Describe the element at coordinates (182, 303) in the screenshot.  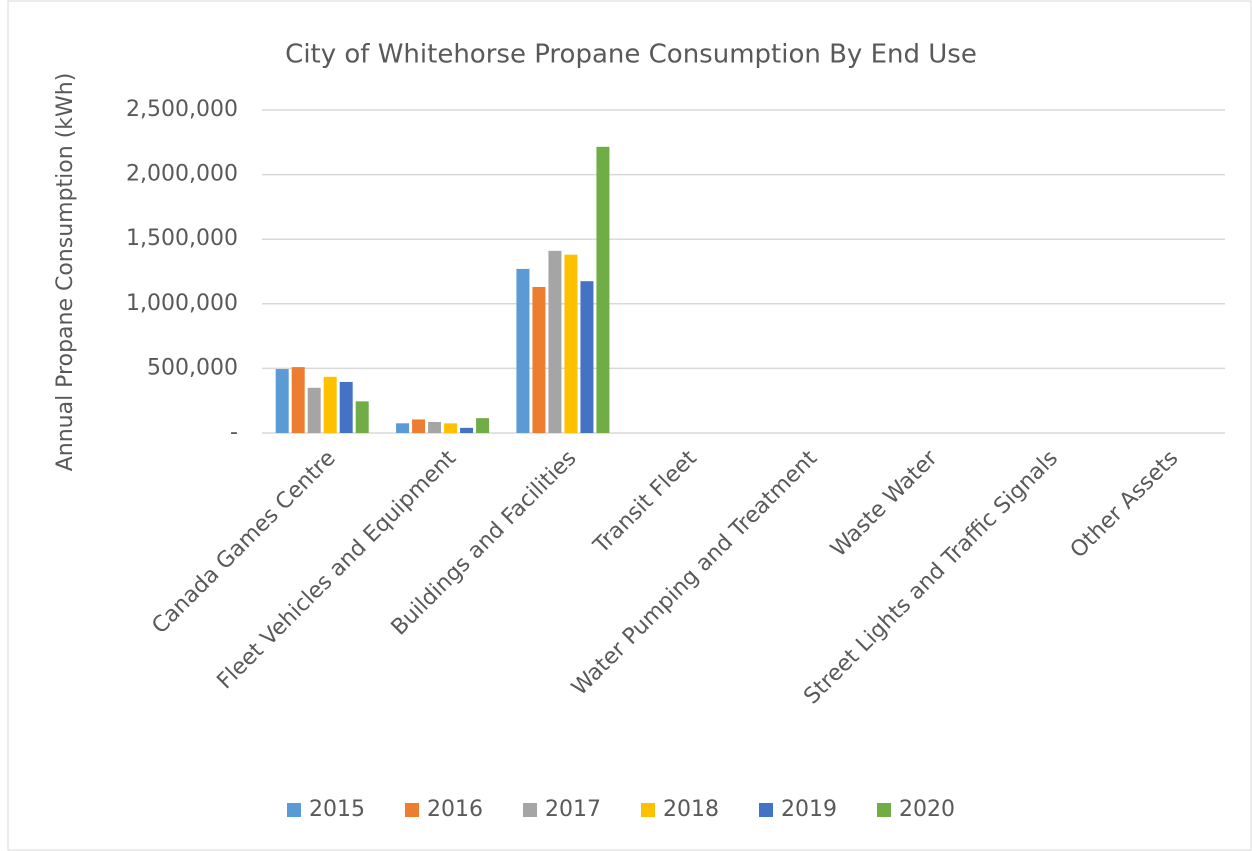
I see `y-tick-label: 1,000,000` at that location.